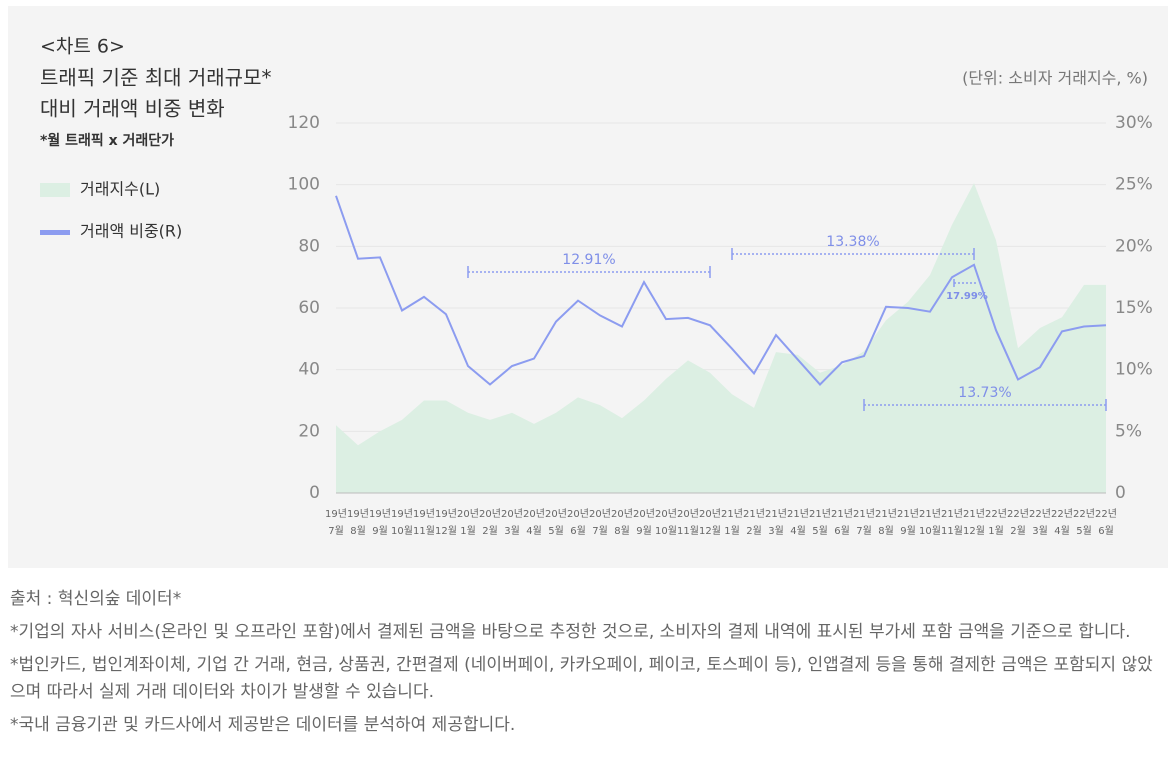  What do you see at coordinates (120, 189) in the screenshot?
I see `legend-label: 거래지수(L)` at bounding box center [120, 189].